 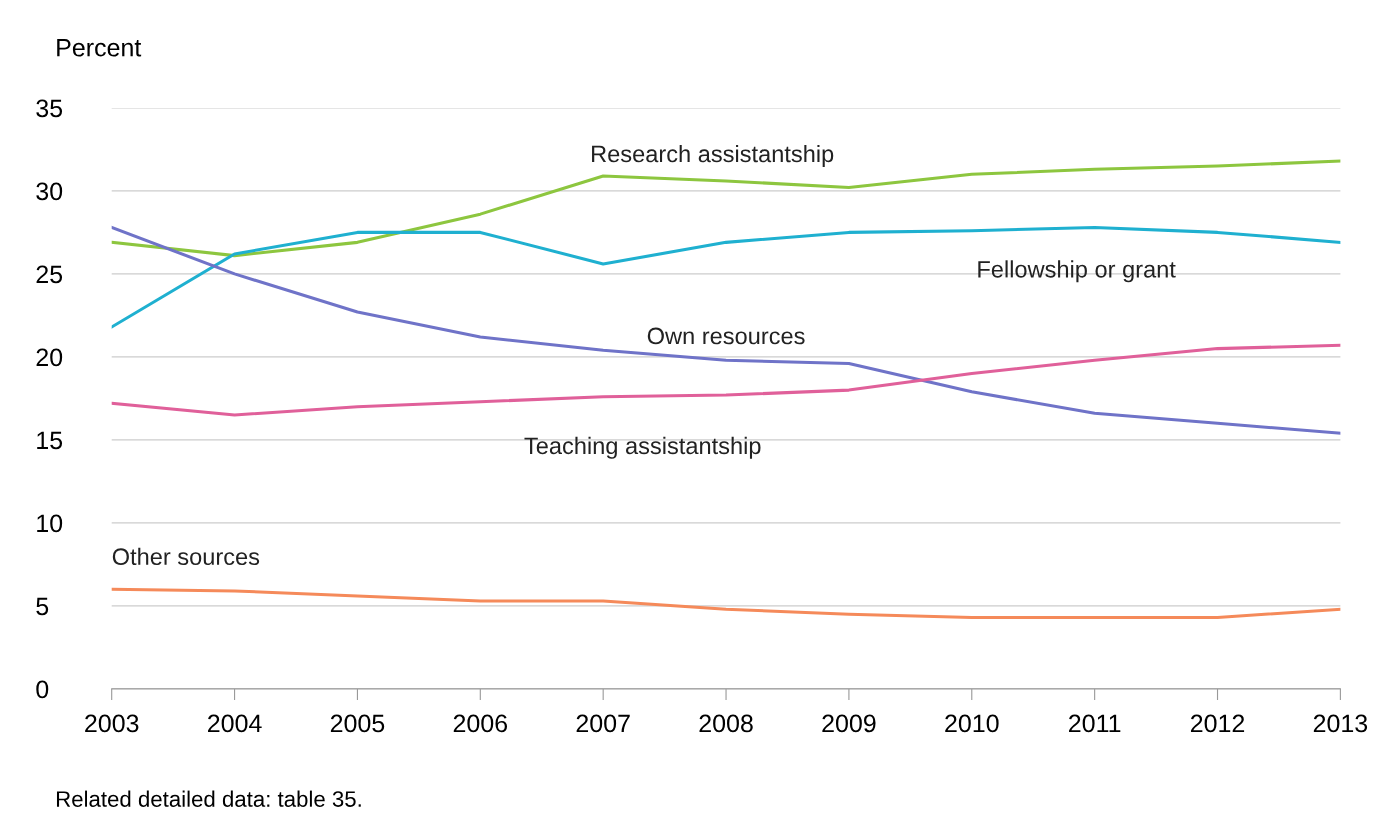 I want to click on y-tick-label: 25, so click(x=49, y=274).